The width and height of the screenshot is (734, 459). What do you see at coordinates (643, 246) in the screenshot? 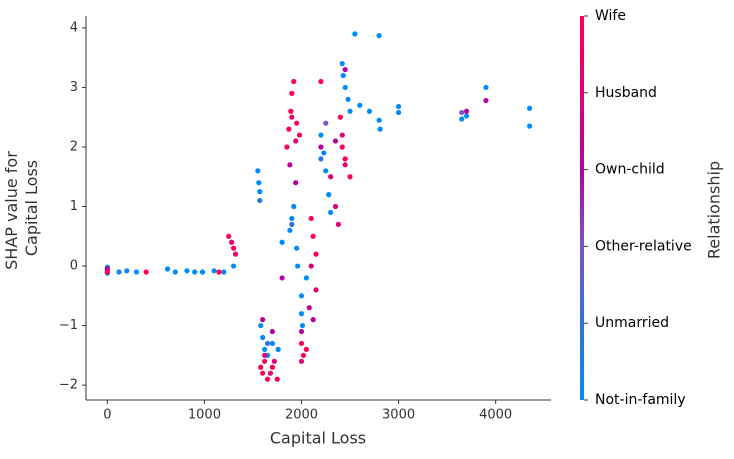
I see `colorbar-tick-label: Other-relative` at bounding box center [643, 246].